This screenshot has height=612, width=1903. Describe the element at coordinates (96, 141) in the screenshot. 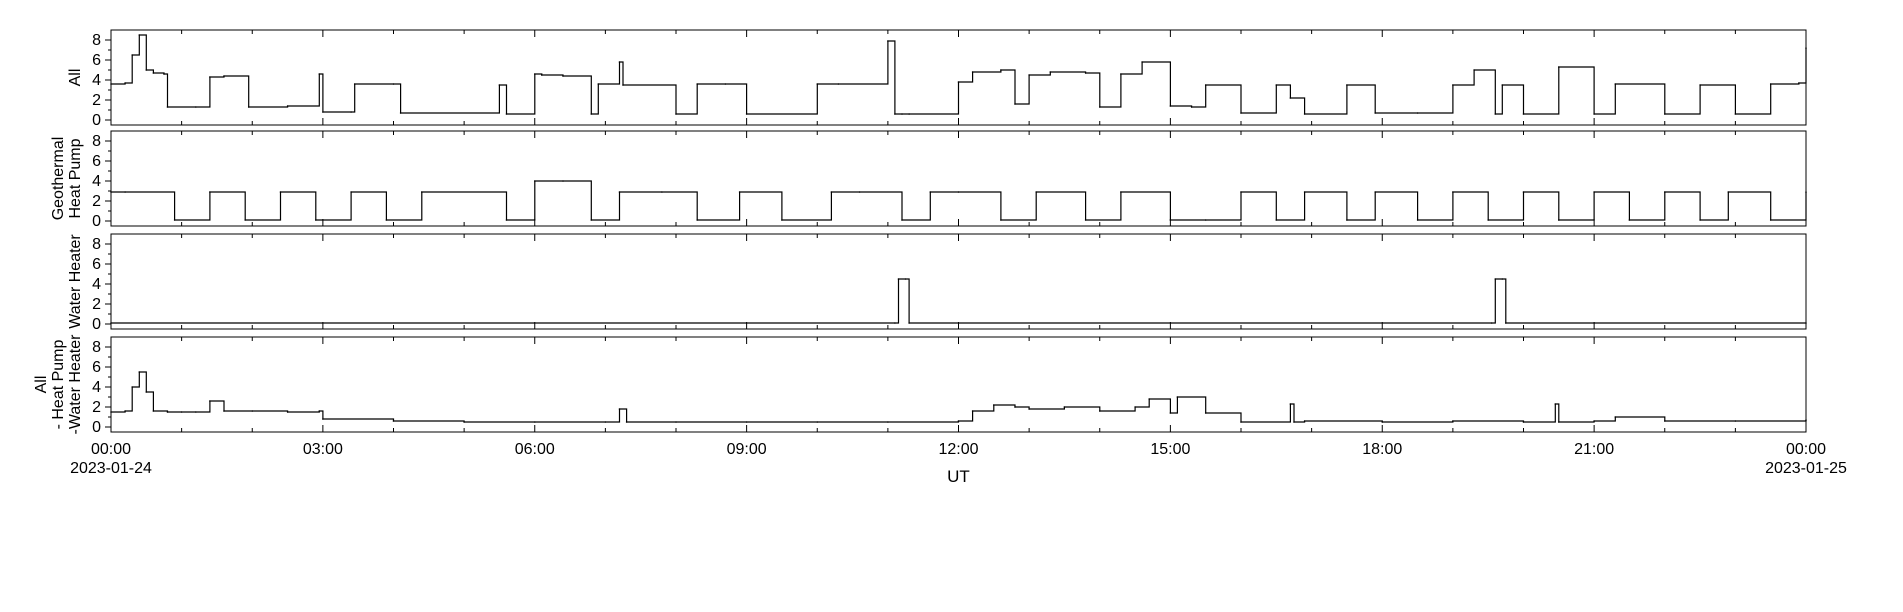

I see `panel-1-ytick-label-4: 8` at that location.